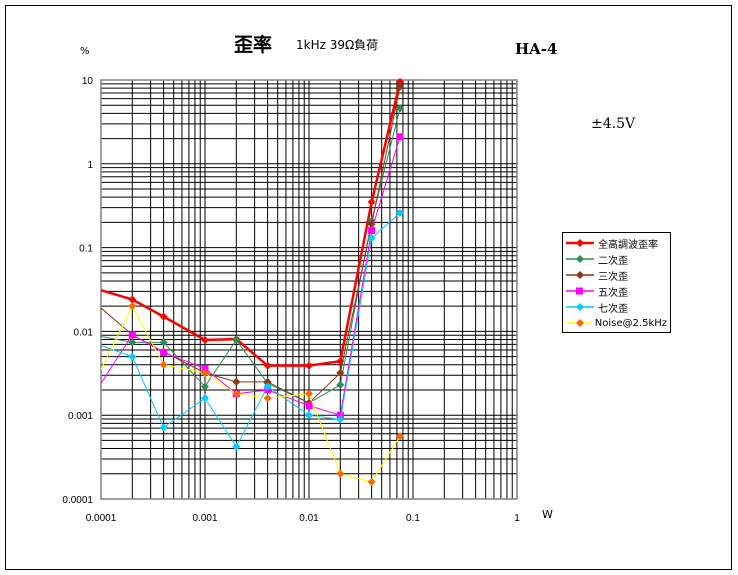  Describe the element at coordinates (613, 293) in the screenshot. I see `legend-label: 五次歪` at that location.